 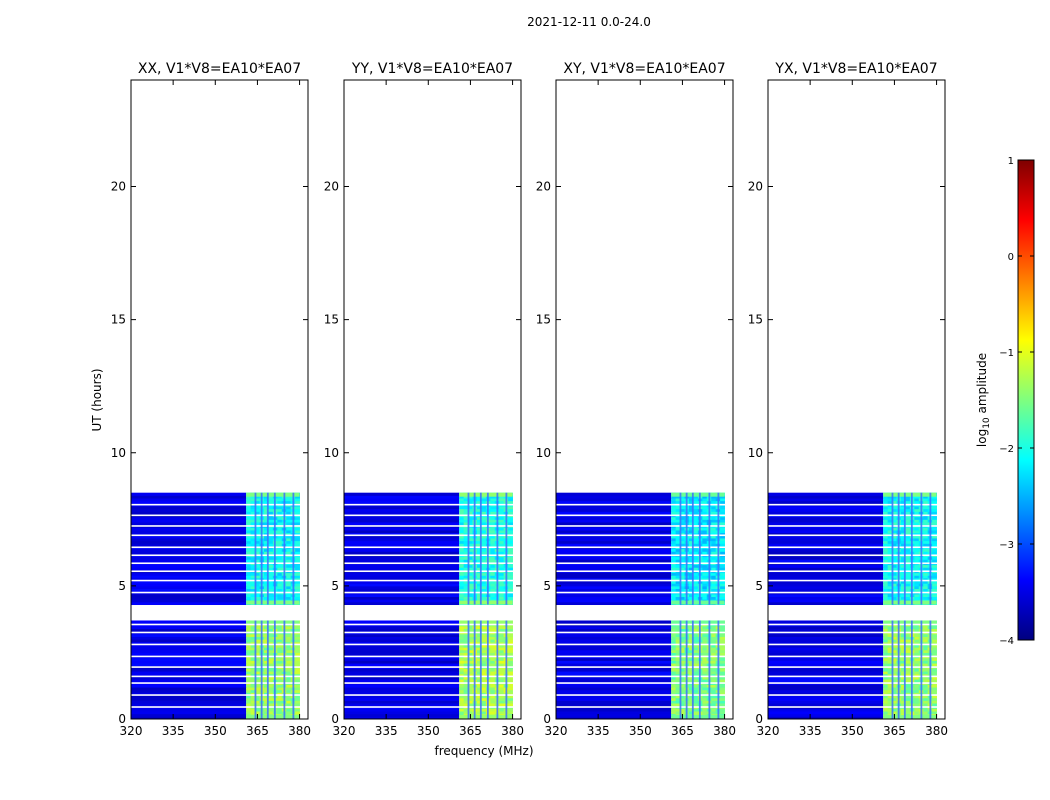 What do you see at coordinates (122, 586) in the screenshot?
I see `y-tick-label: 5` at bounding box center [122, 586].